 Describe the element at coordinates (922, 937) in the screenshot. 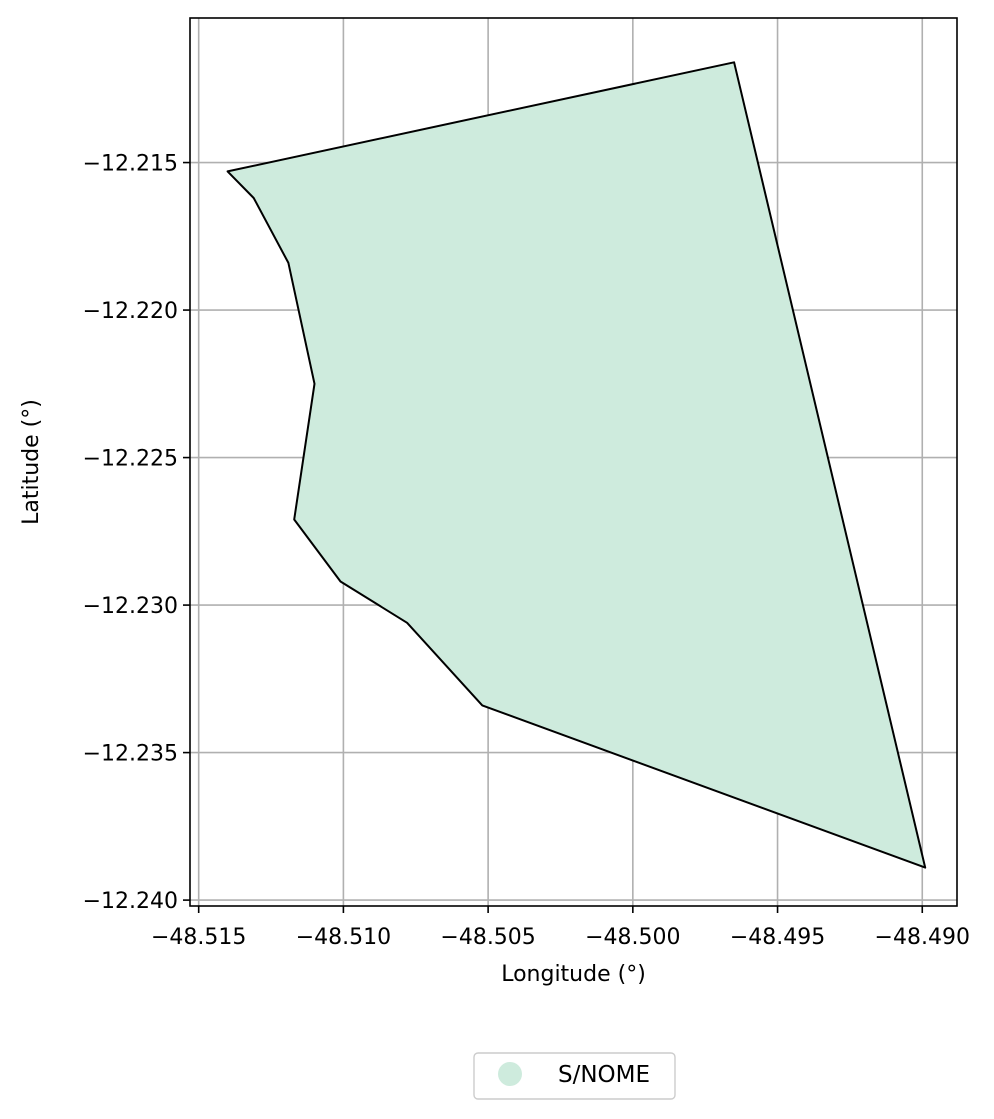

I see `x-tick-label: −48.490` at that location.